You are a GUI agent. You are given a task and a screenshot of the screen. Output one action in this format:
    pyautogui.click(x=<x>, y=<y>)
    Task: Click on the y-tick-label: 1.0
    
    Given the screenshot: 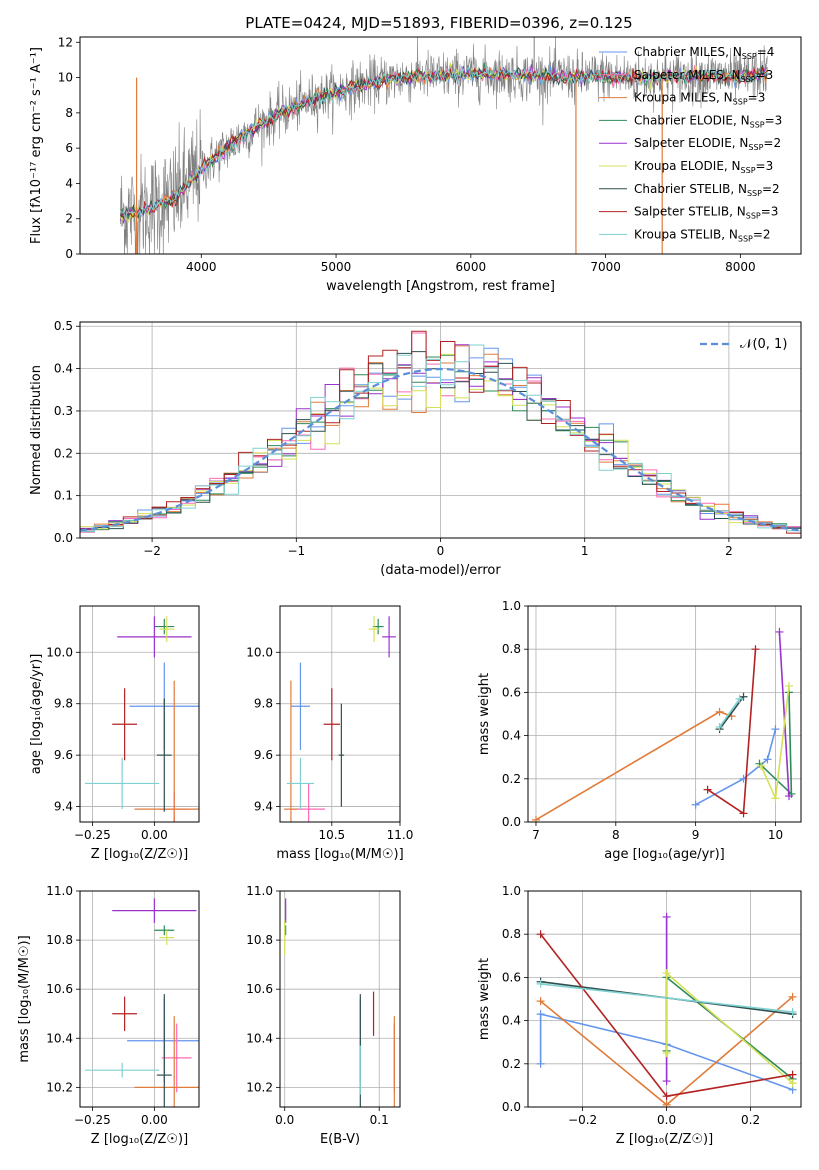 What is the action you would take?
    pyautogui.click(x=511, y=606)
    